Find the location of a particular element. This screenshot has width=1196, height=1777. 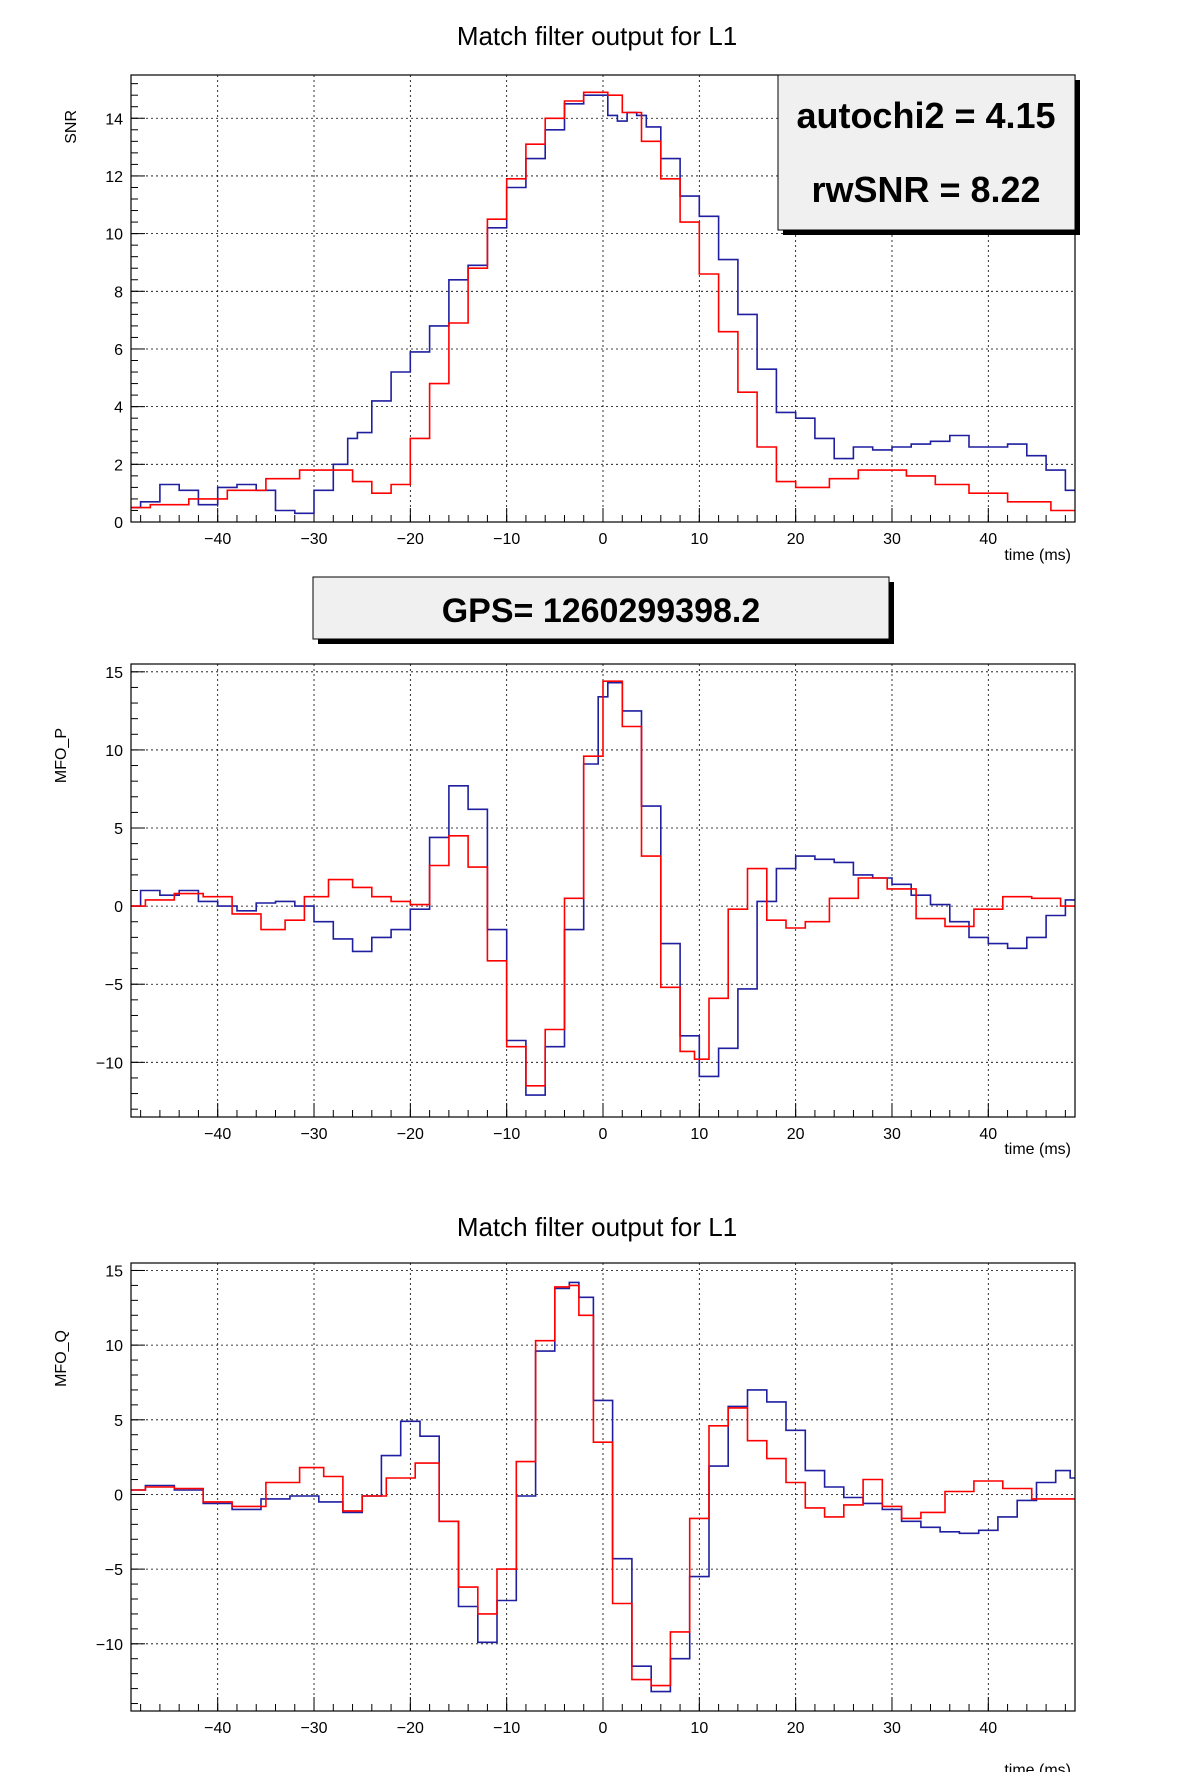

snr-x-tick-label: 40 is located at coordinates (988, 539).